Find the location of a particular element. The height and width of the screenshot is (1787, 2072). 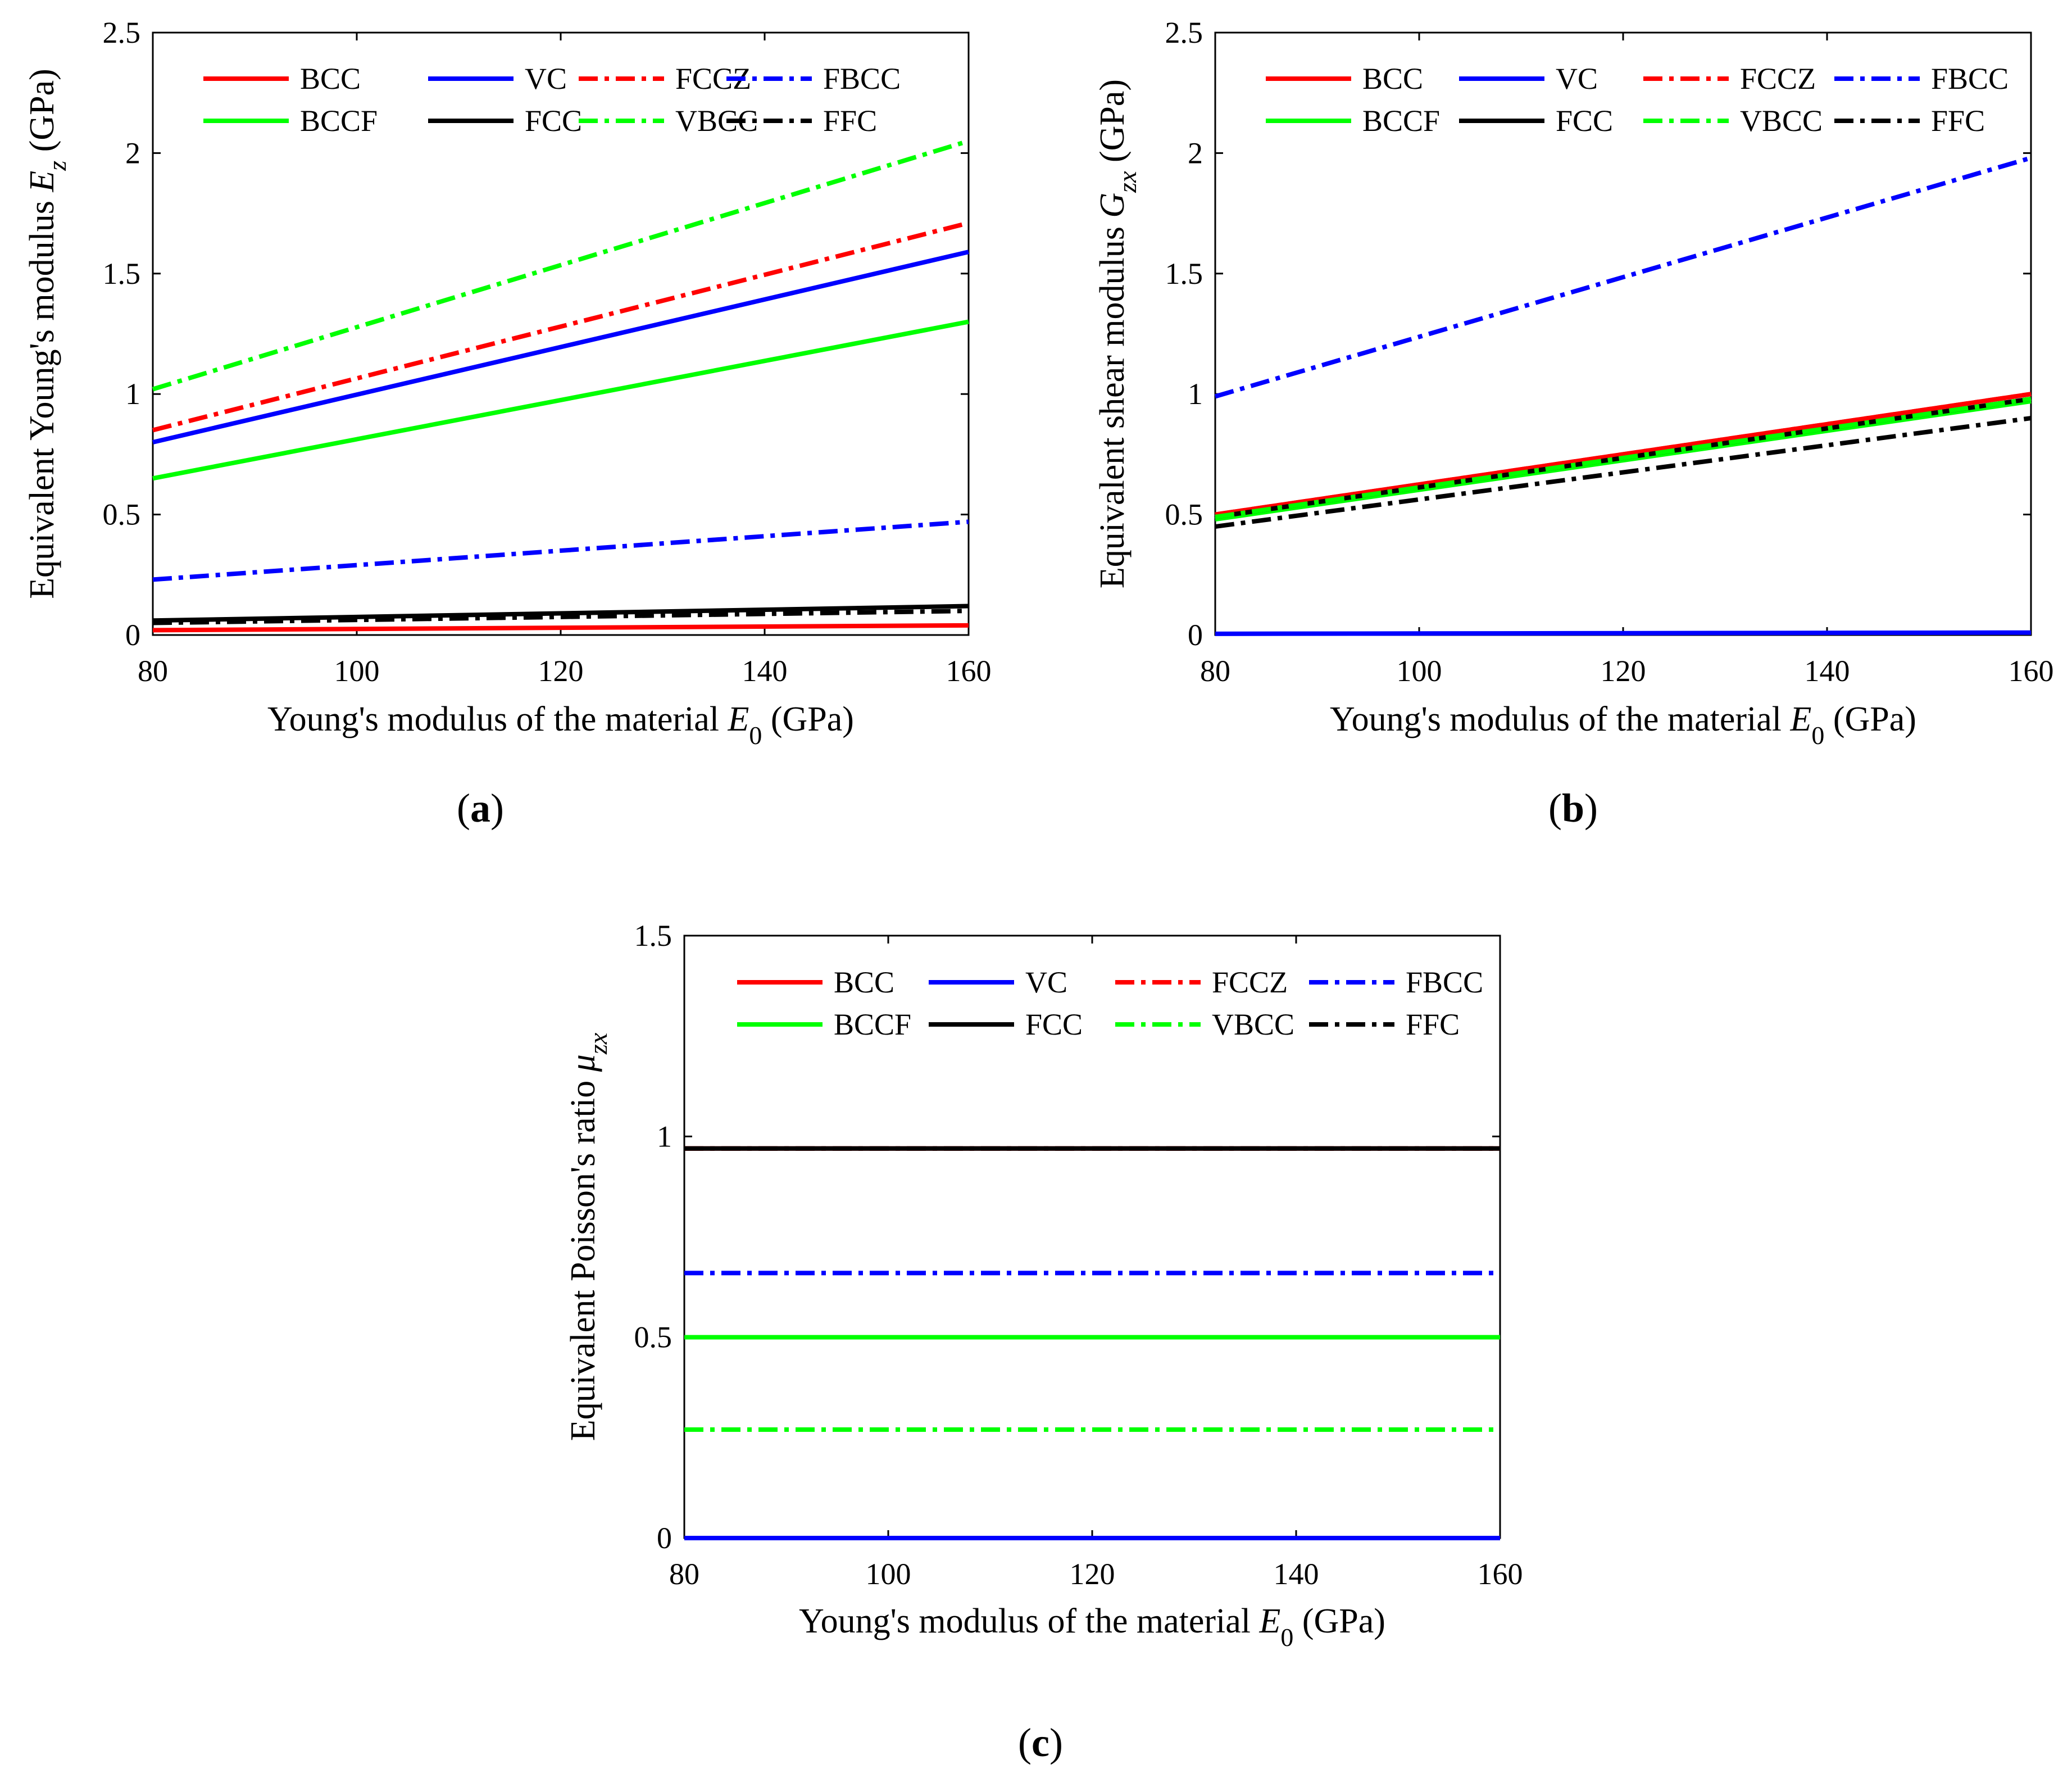

panel-caption: (b) is located at coordinates (1573, 808).